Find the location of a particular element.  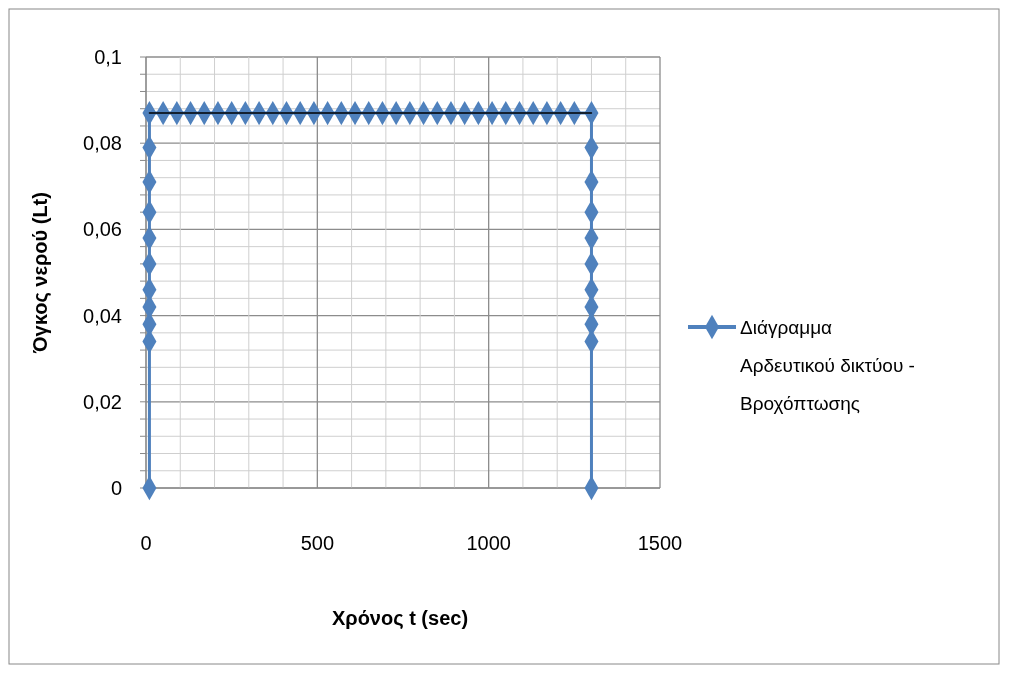

y-tick-label: 0,02 is located at coordinates (102, 401).